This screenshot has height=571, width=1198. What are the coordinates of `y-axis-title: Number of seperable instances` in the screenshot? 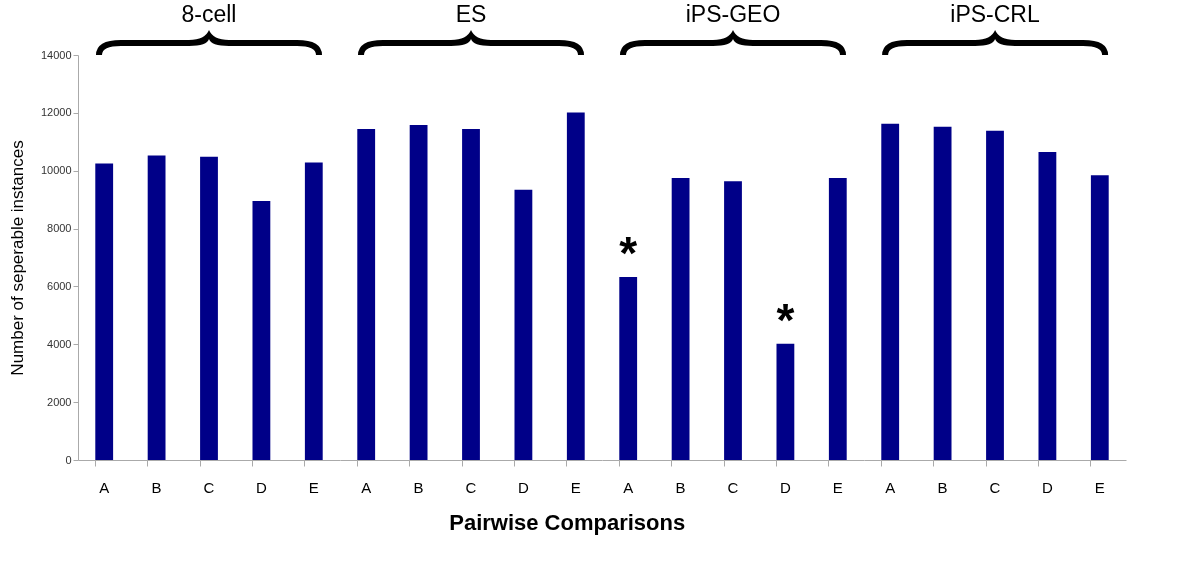 It's located at (17, 258).